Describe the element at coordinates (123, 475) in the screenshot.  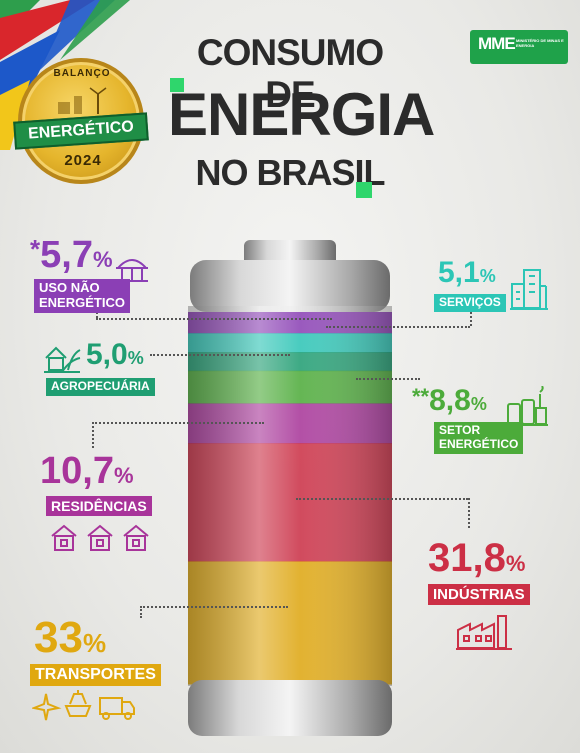
I see `res-unit: %` at that location.